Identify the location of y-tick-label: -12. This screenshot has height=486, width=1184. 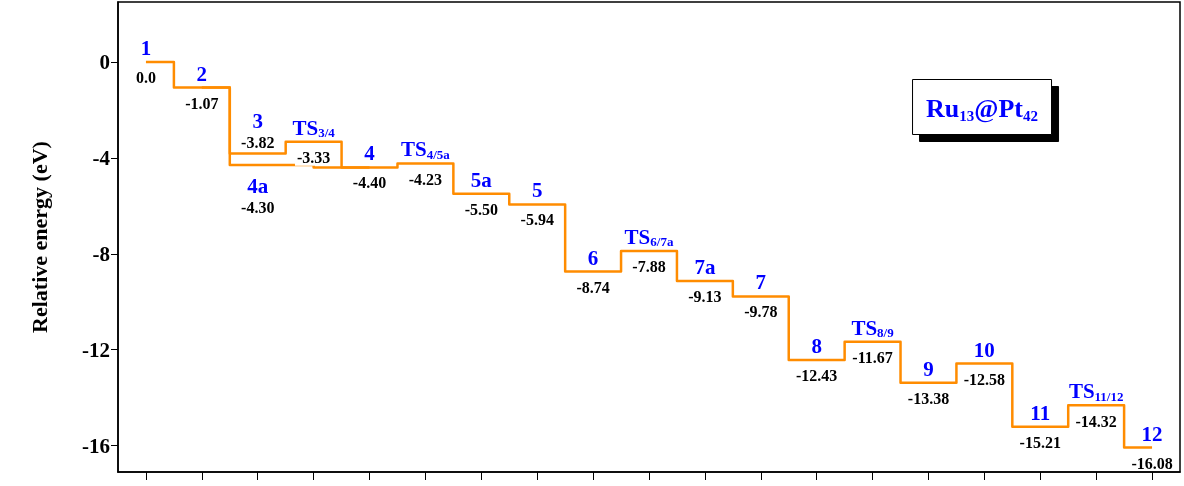
(96, 349).